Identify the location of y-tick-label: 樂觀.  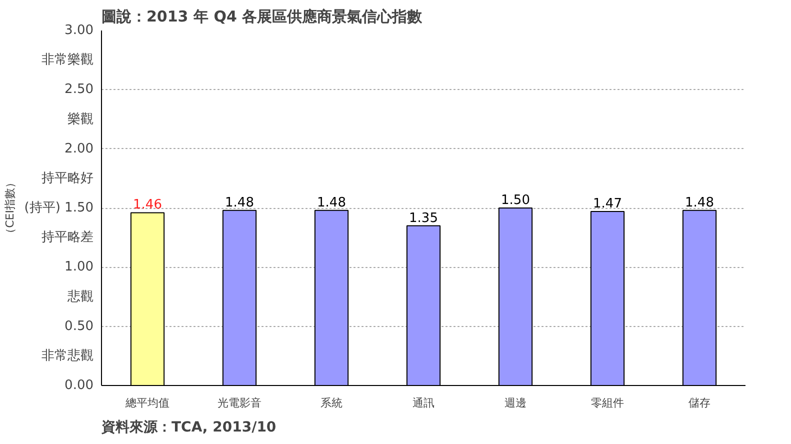
(81, 119).